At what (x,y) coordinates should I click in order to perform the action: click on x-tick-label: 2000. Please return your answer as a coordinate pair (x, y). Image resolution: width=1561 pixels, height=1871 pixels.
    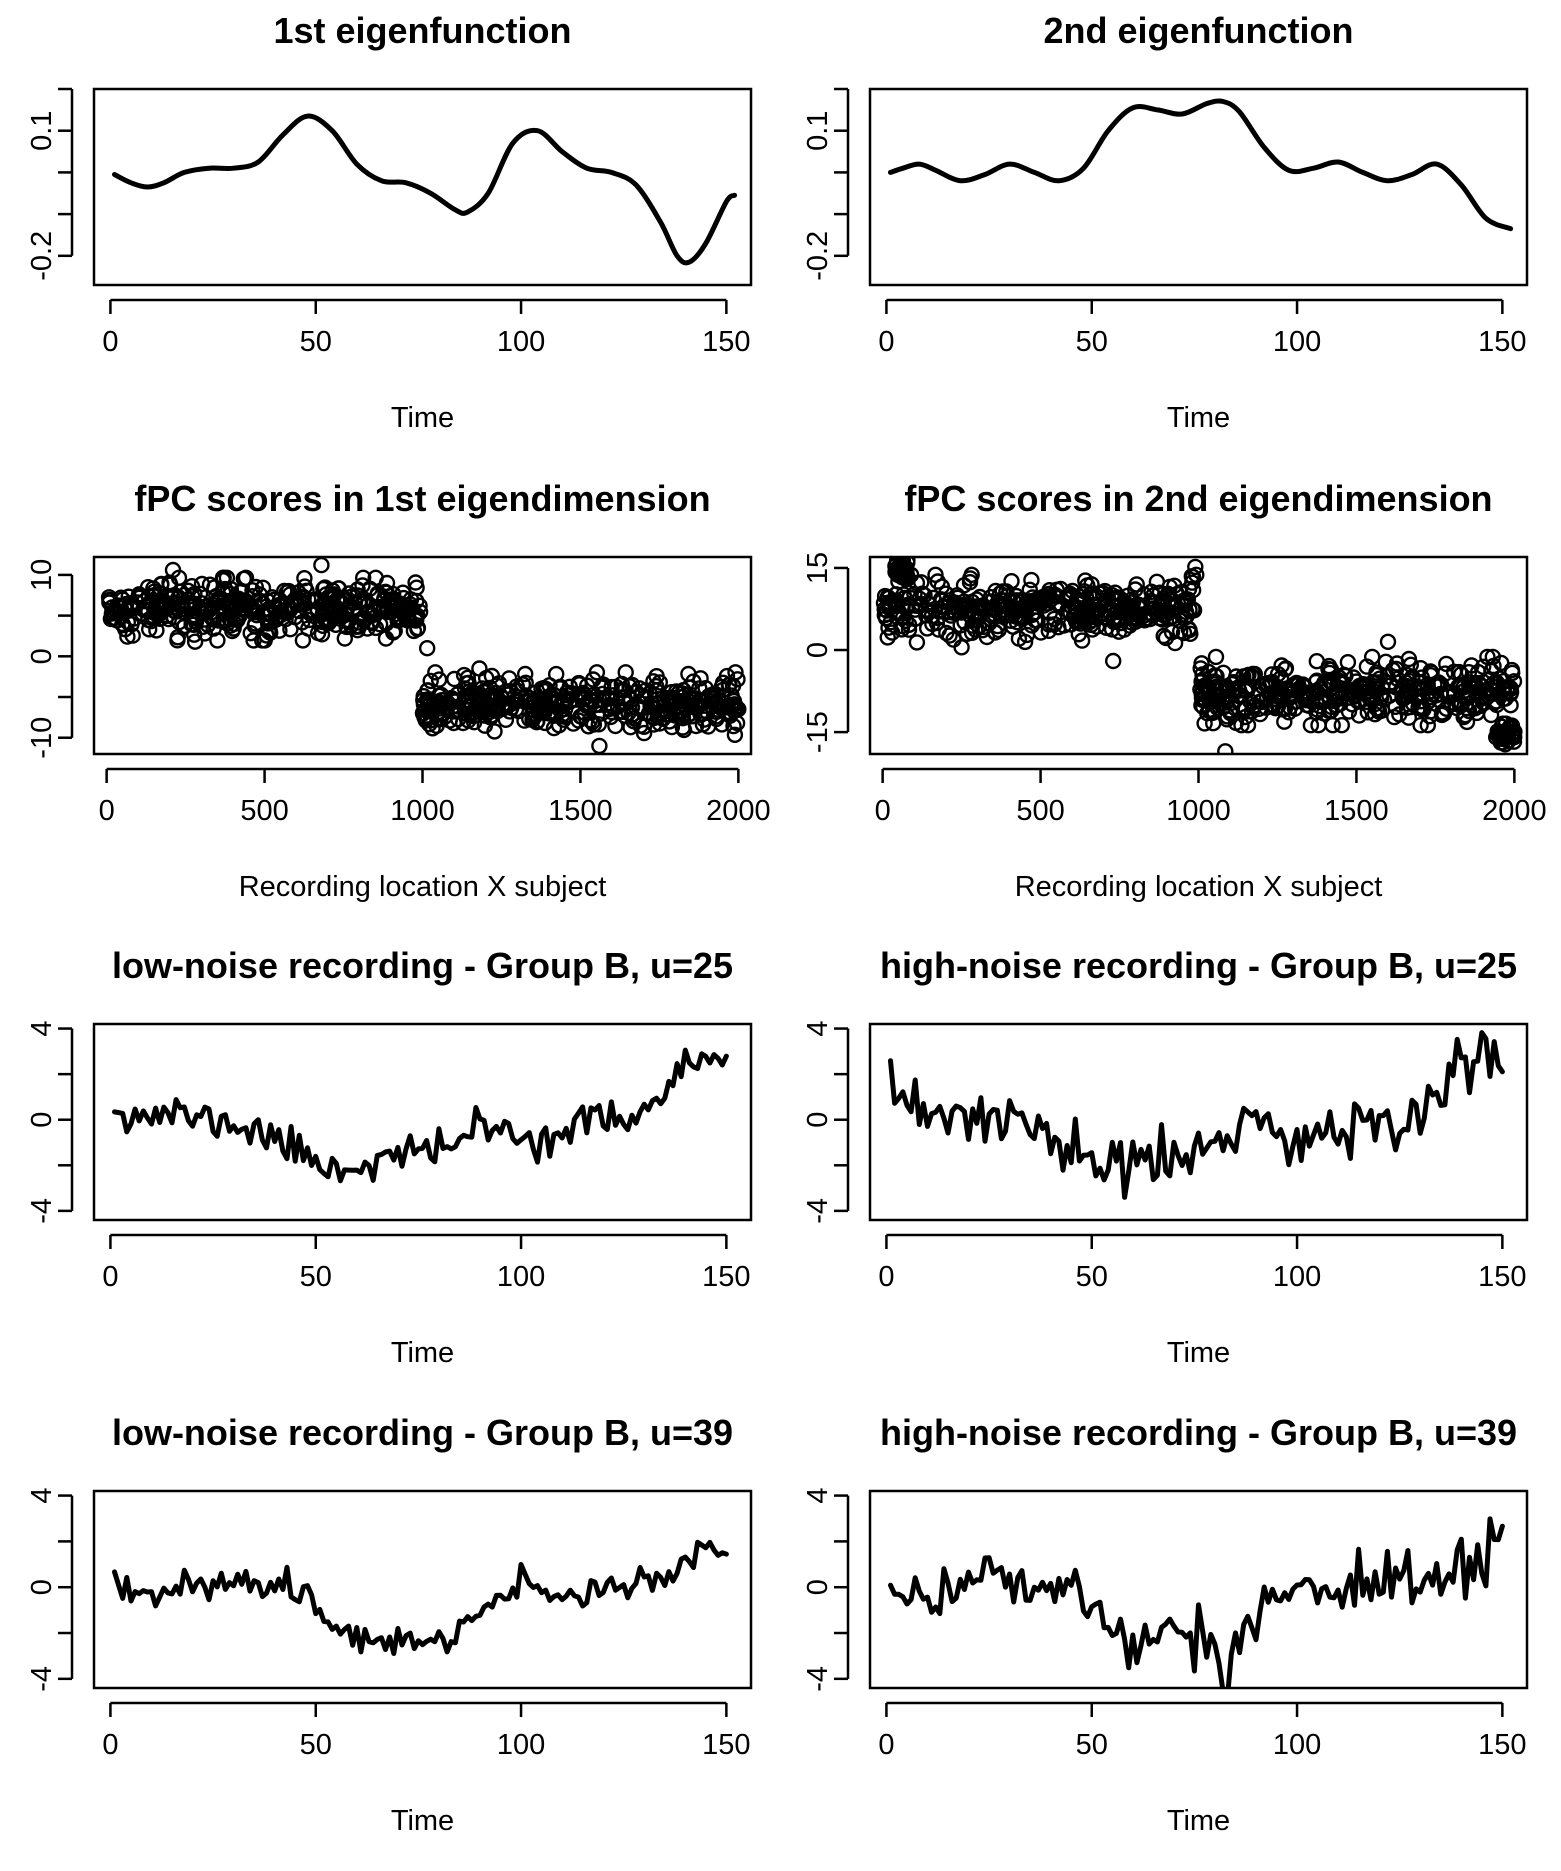
    Looking at the image, I should click on (738, 811).